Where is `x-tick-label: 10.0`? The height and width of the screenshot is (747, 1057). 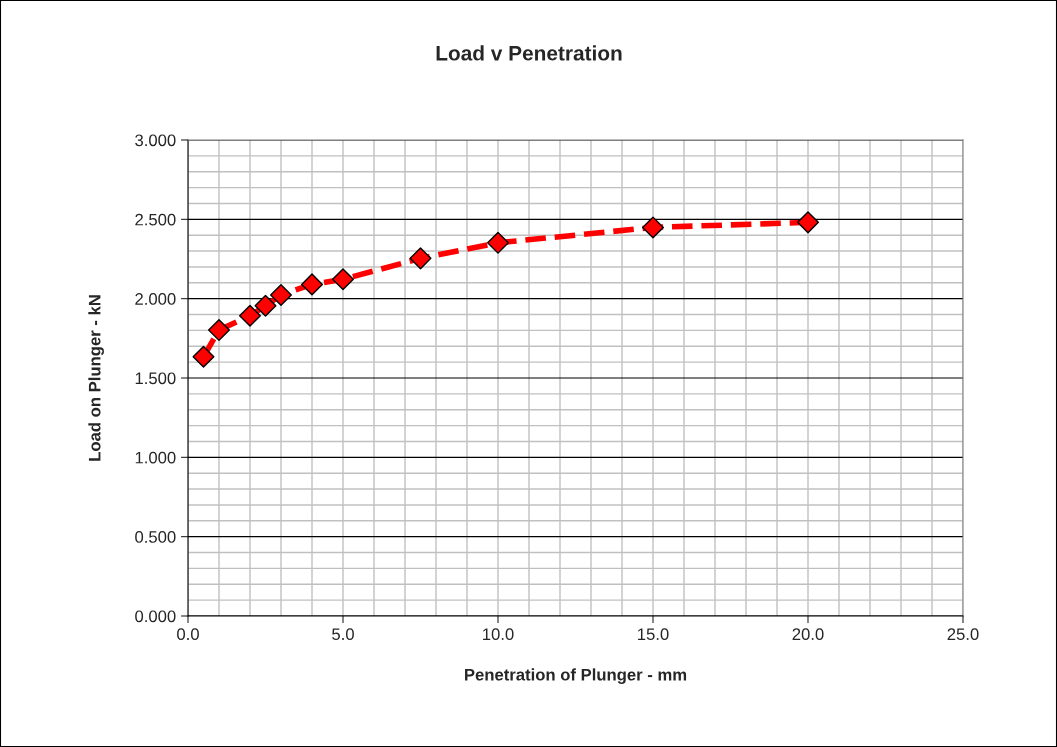 x-tick-label: 10.0 is located at coordinates (498, 634).